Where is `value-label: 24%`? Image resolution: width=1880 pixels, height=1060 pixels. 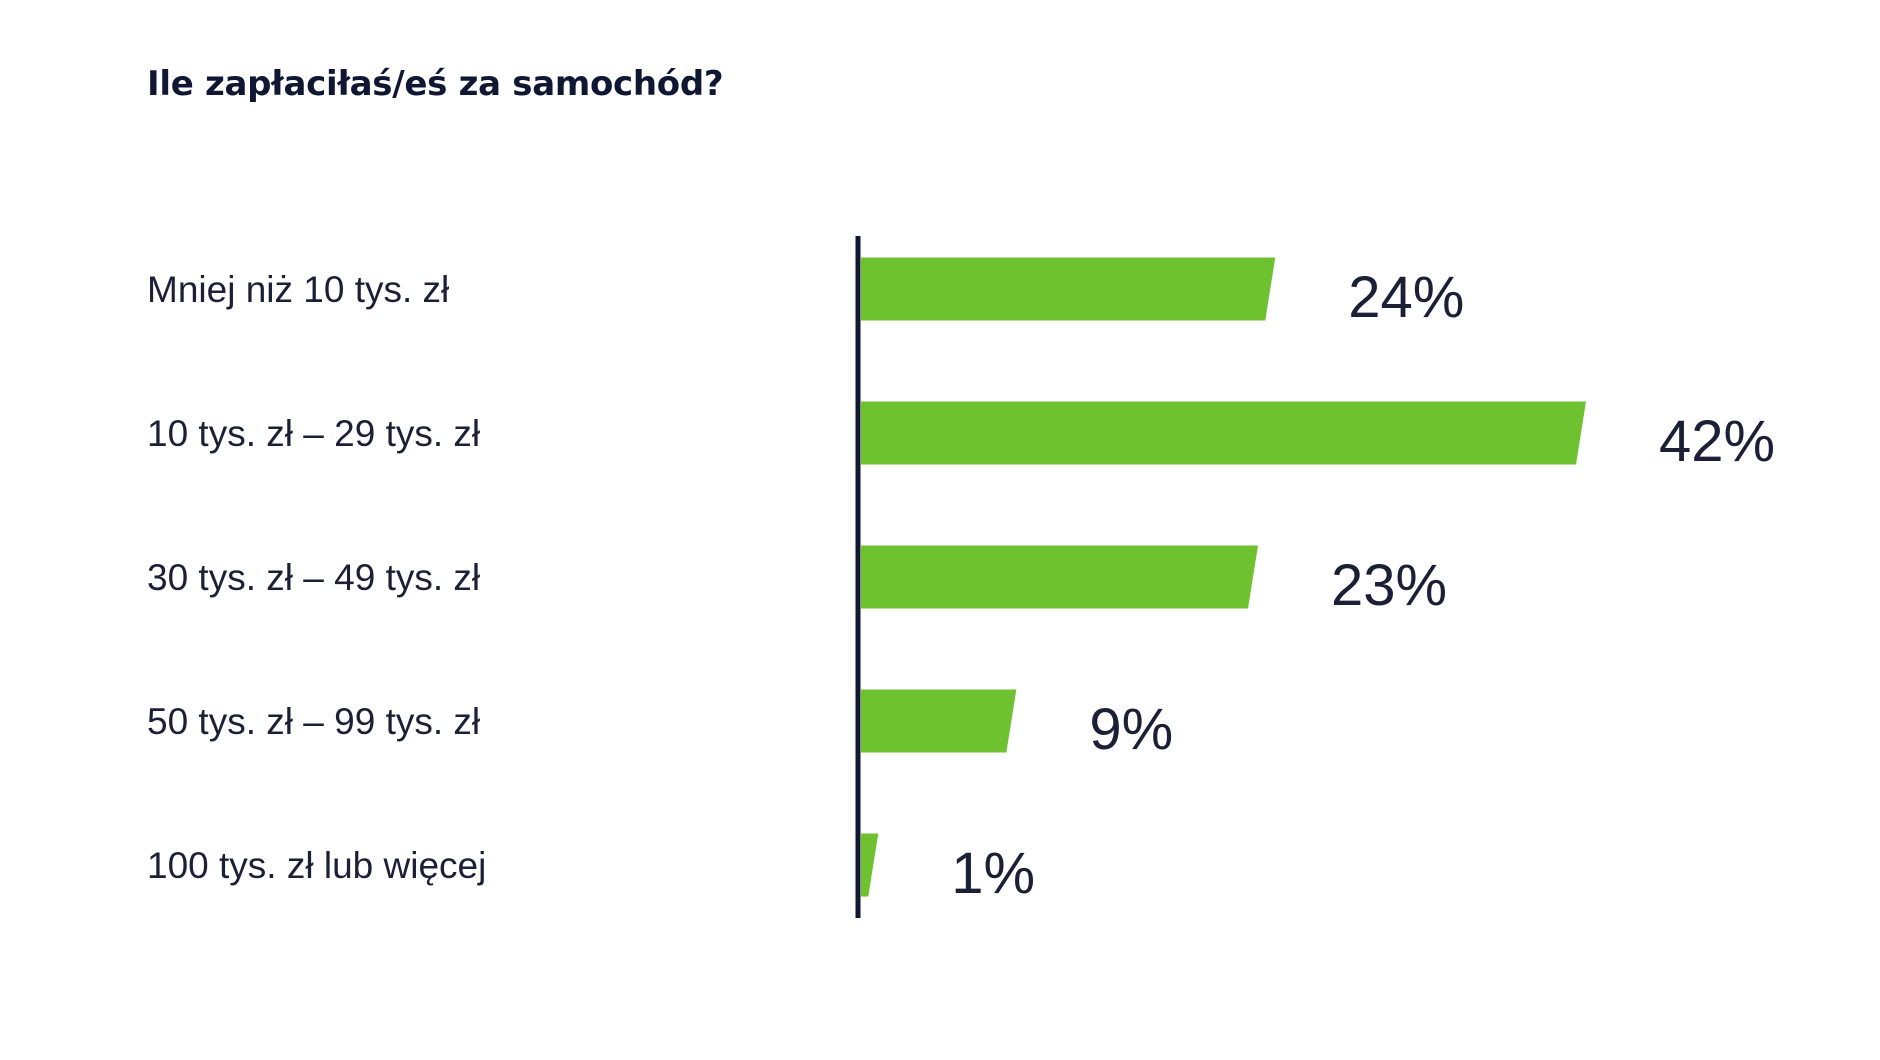 value-label: 24% is located at coordinates (1406, 297).